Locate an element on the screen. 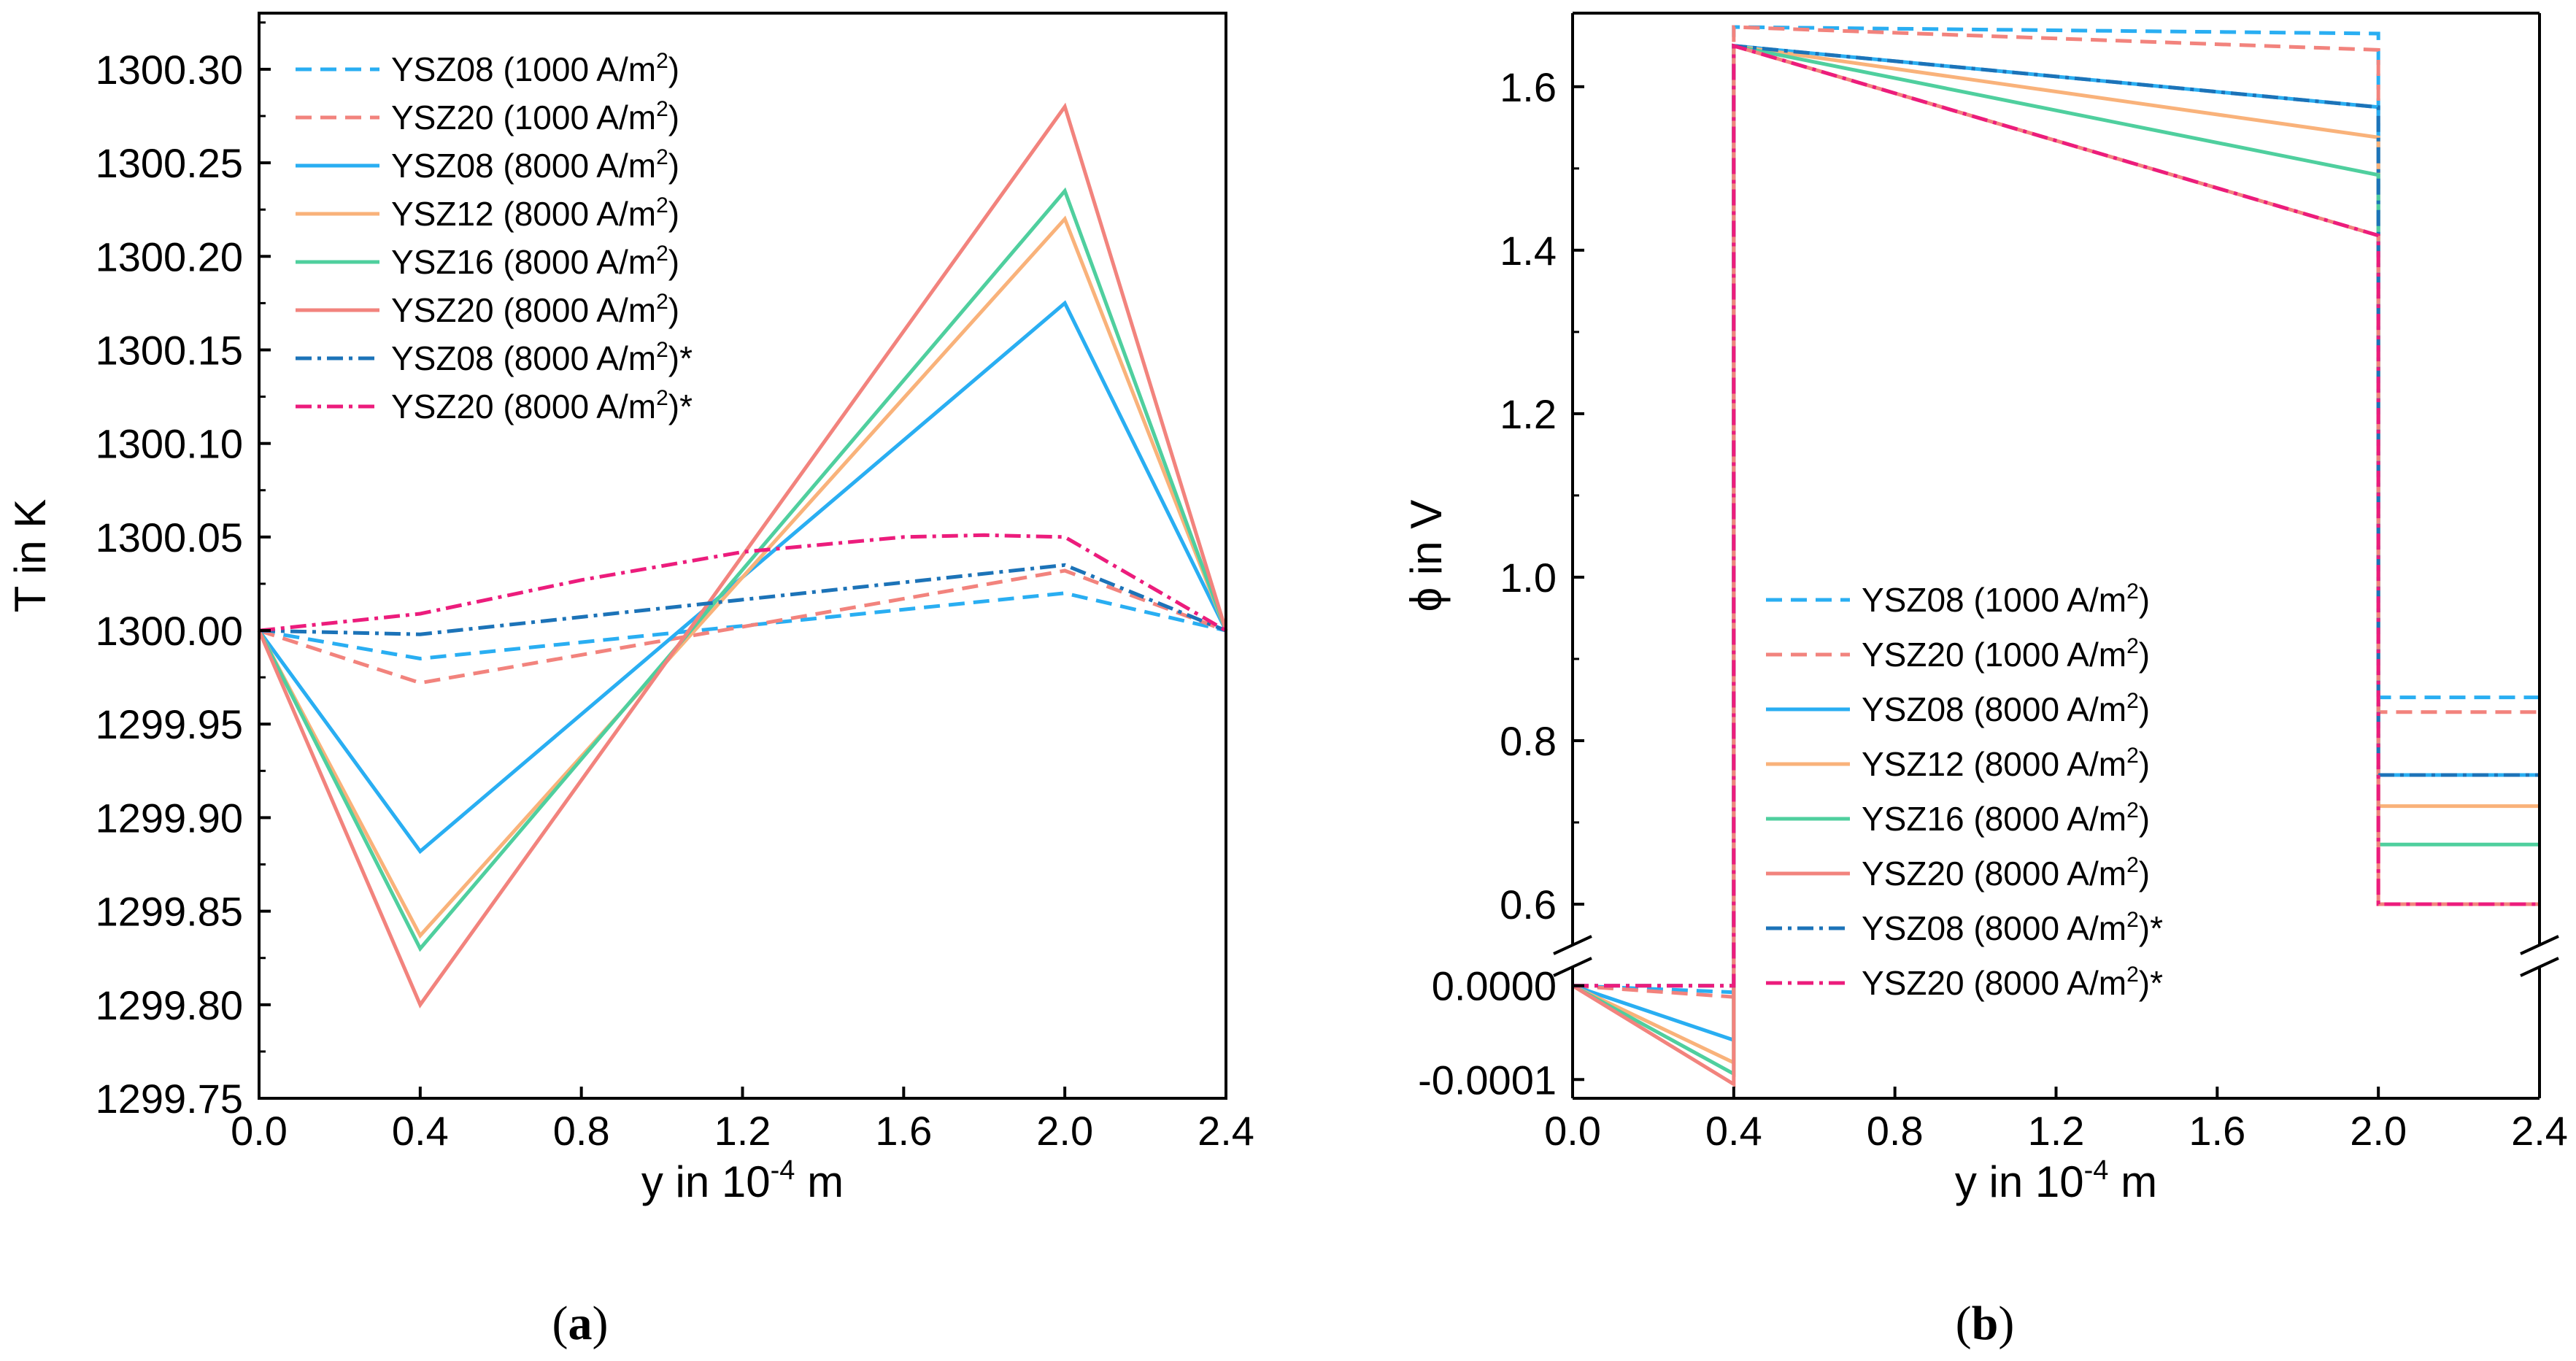 The width and height of the screenshot is (2576, 1361). axis-break-gap is located at coordinates (1573, 955).